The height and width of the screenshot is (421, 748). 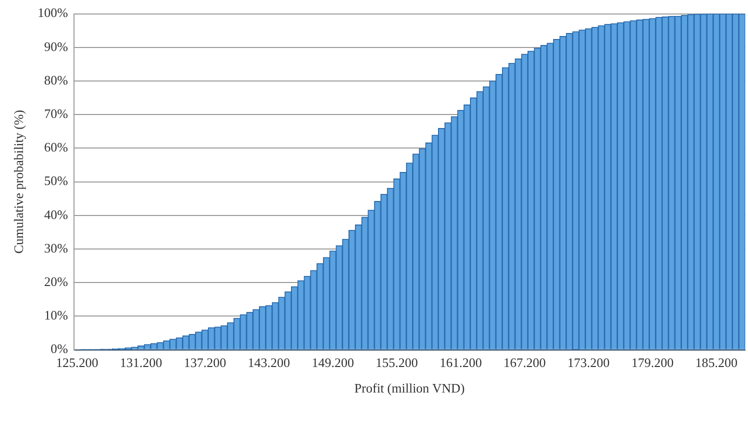 I want to click on y-tick-label: 80%, so click(x=56, y=80).